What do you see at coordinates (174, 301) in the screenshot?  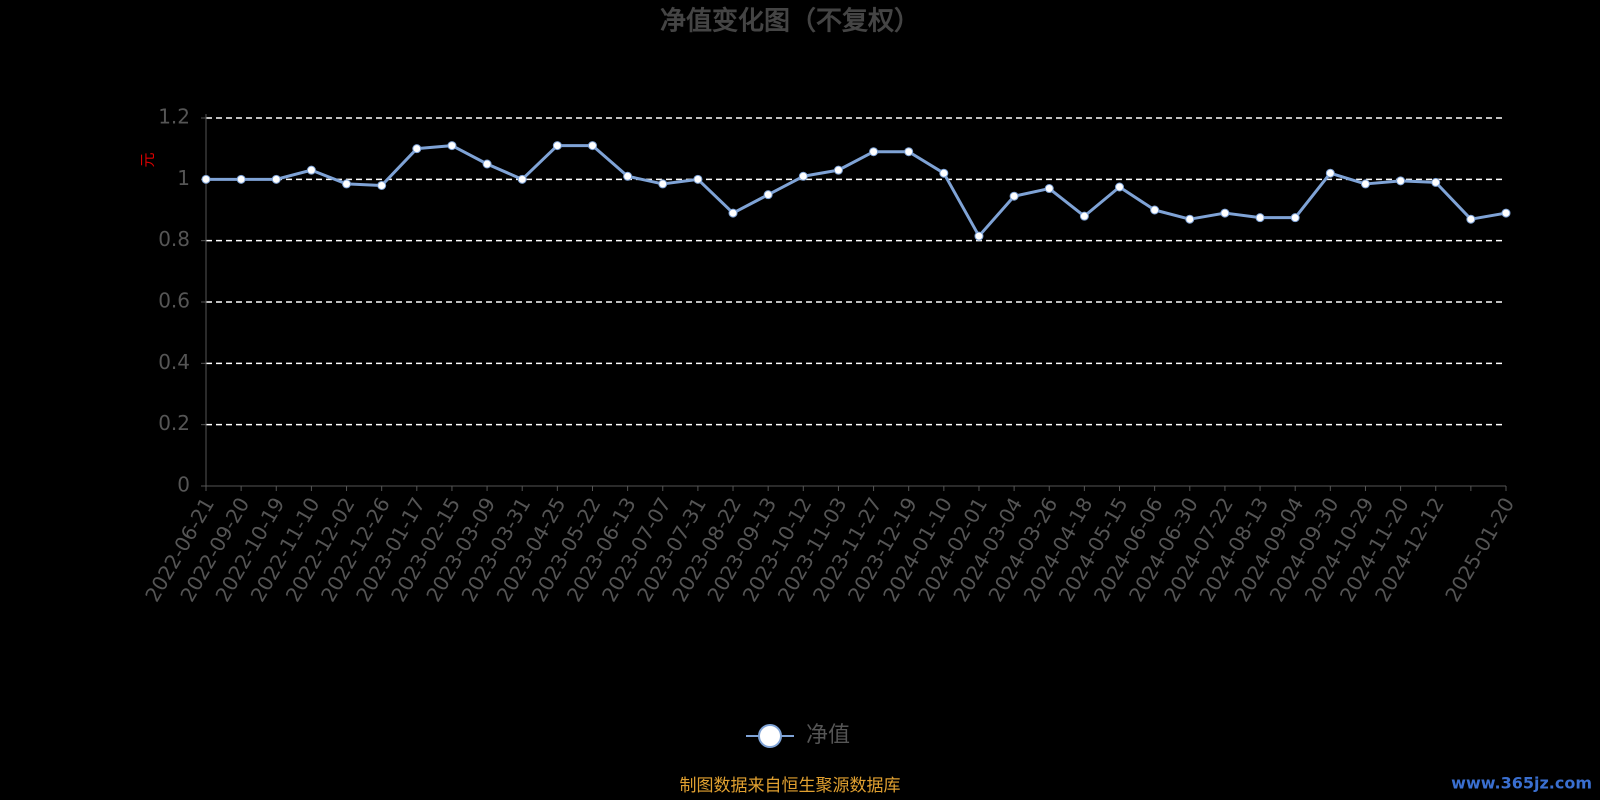 I see `y-tick-label: 0.6` at bounding box center [174, 301].